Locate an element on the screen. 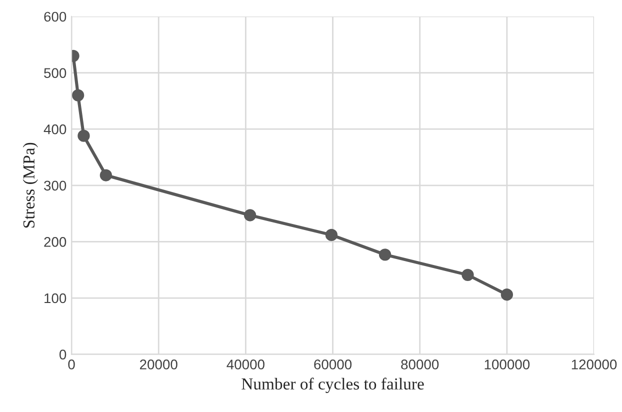 This screenshot has width=622, height=412. x-axis-title: Number of cycles to failure is located at coordinates (333, 386).